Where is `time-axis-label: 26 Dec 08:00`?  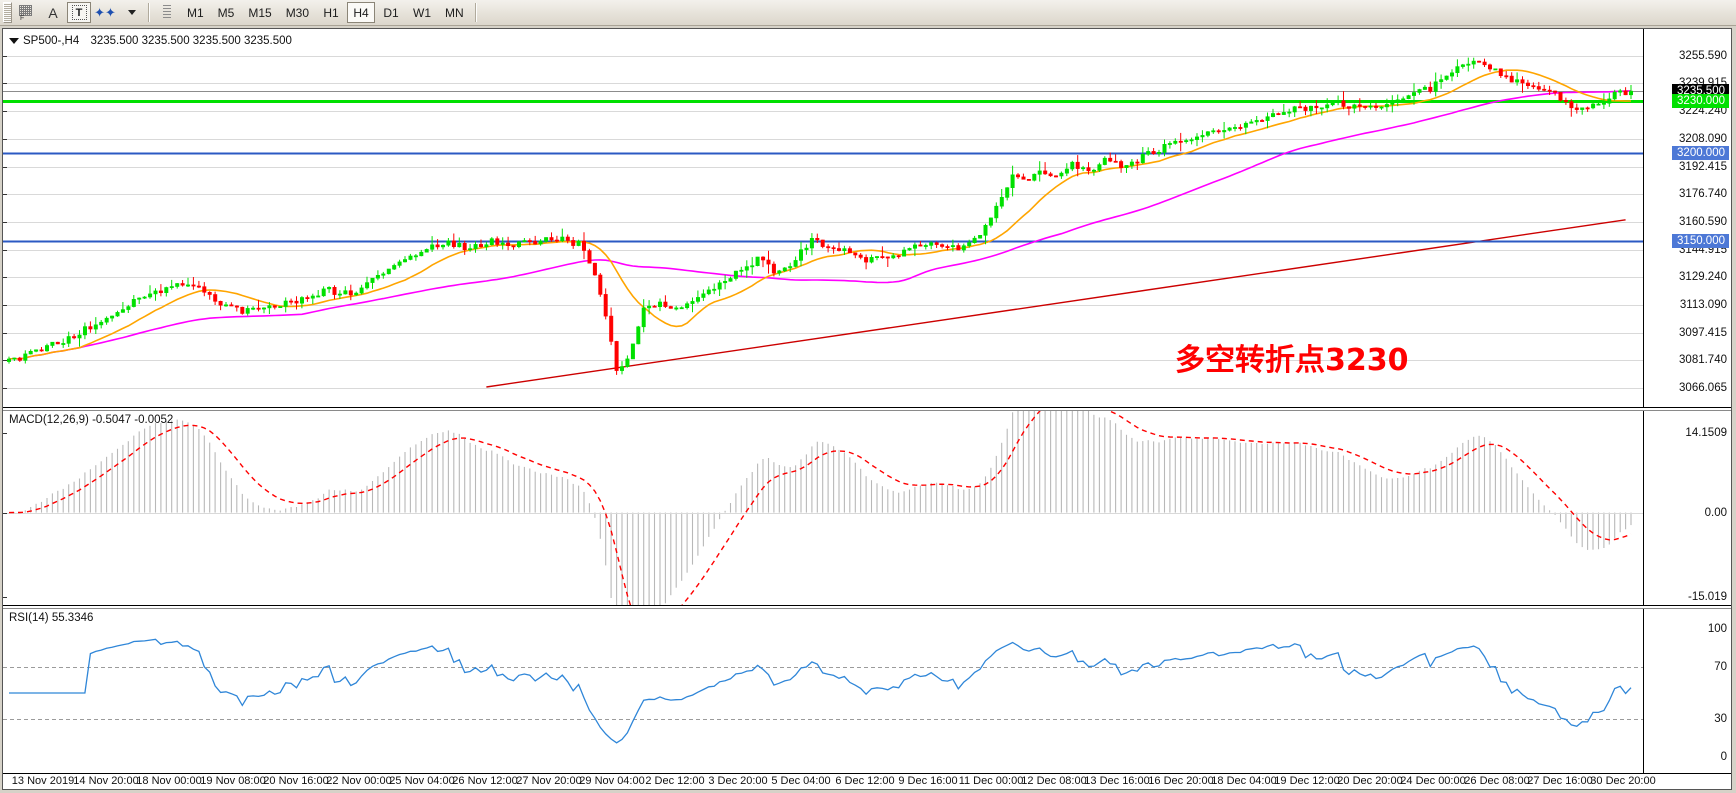 time-axis-label: 26 Dec 08:00 is located at coordinates (1497, 781).